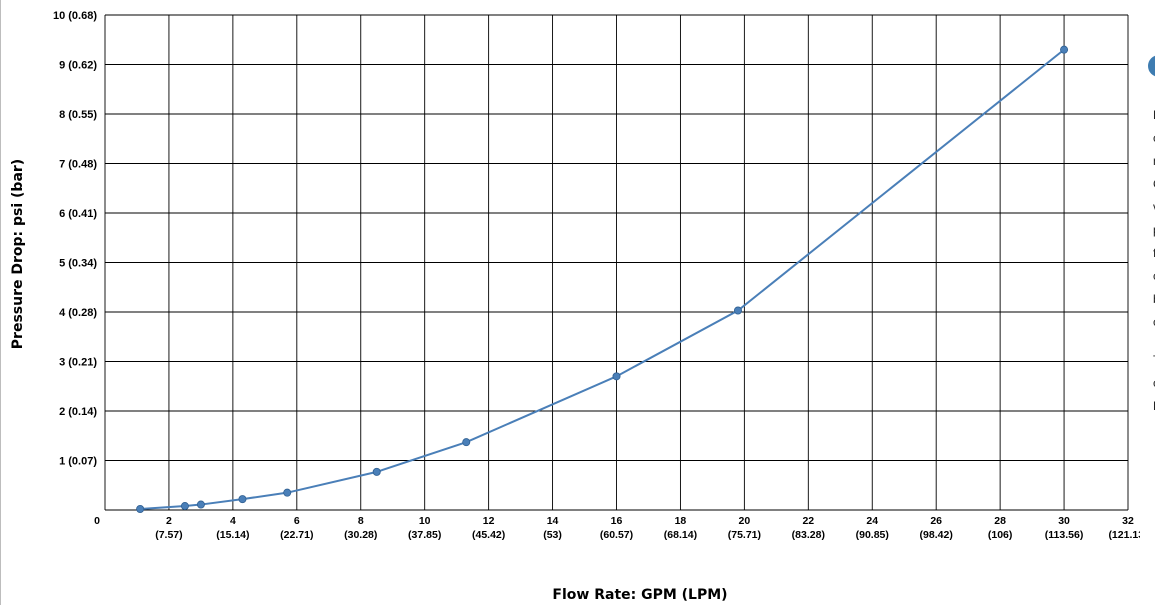  I want to click on x-tick-label: 6, so click(297, 521).